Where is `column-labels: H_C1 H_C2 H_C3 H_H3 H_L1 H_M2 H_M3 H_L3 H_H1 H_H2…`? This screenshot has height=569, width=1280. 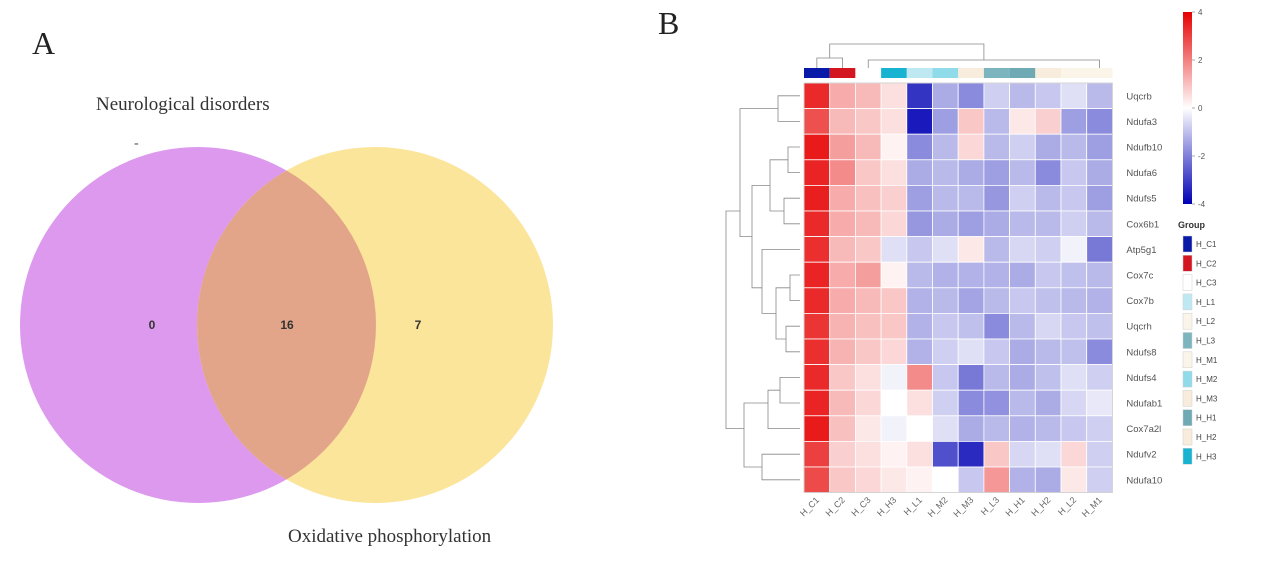
column-labels: H_C1 H_C2 H_C3 H_H3 H_L1 H_M2 H_M3 H_L3 H_H1 H_H2… is located at coordinates (951, 507).